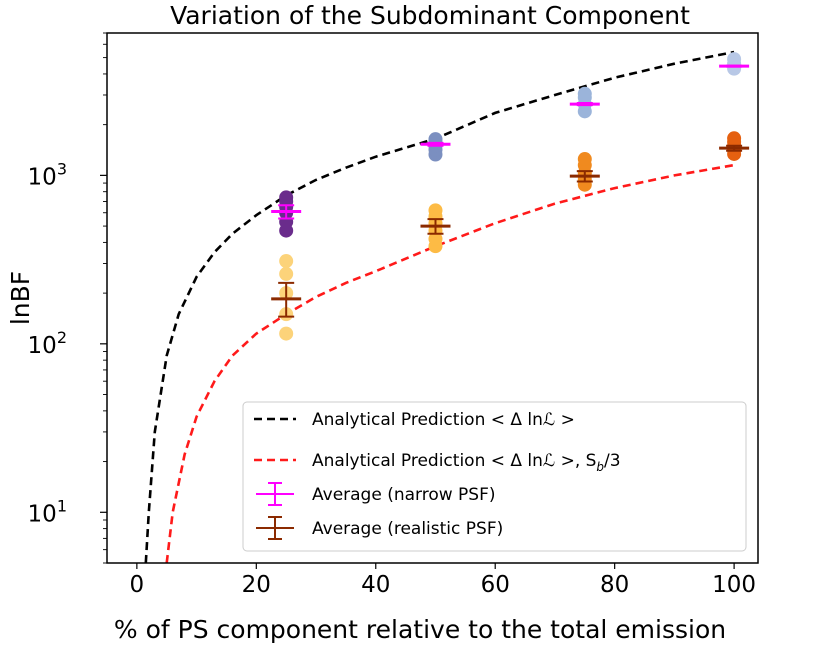 The image size is (814, 649). What do you see at coordinates (62, 168) in the screenshot?
I see `y-tick-exponent: 3` at bounding box center [62, 168].